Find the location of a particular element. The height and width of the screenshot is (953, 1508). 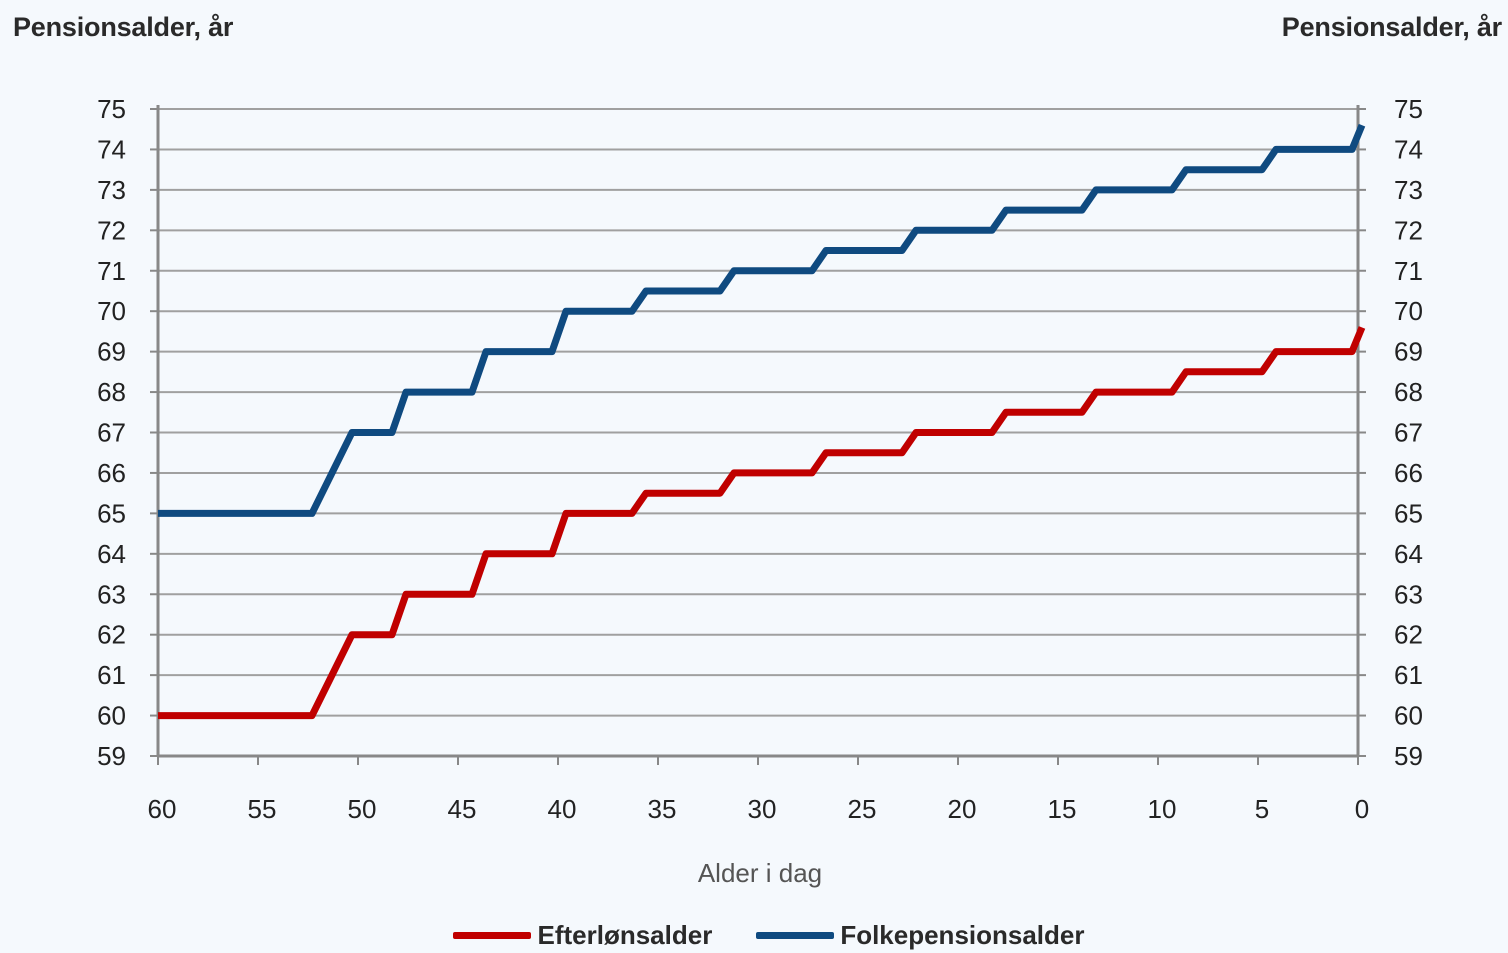

x-tick-label-15: 15 is located at coordinates (1062, 809).